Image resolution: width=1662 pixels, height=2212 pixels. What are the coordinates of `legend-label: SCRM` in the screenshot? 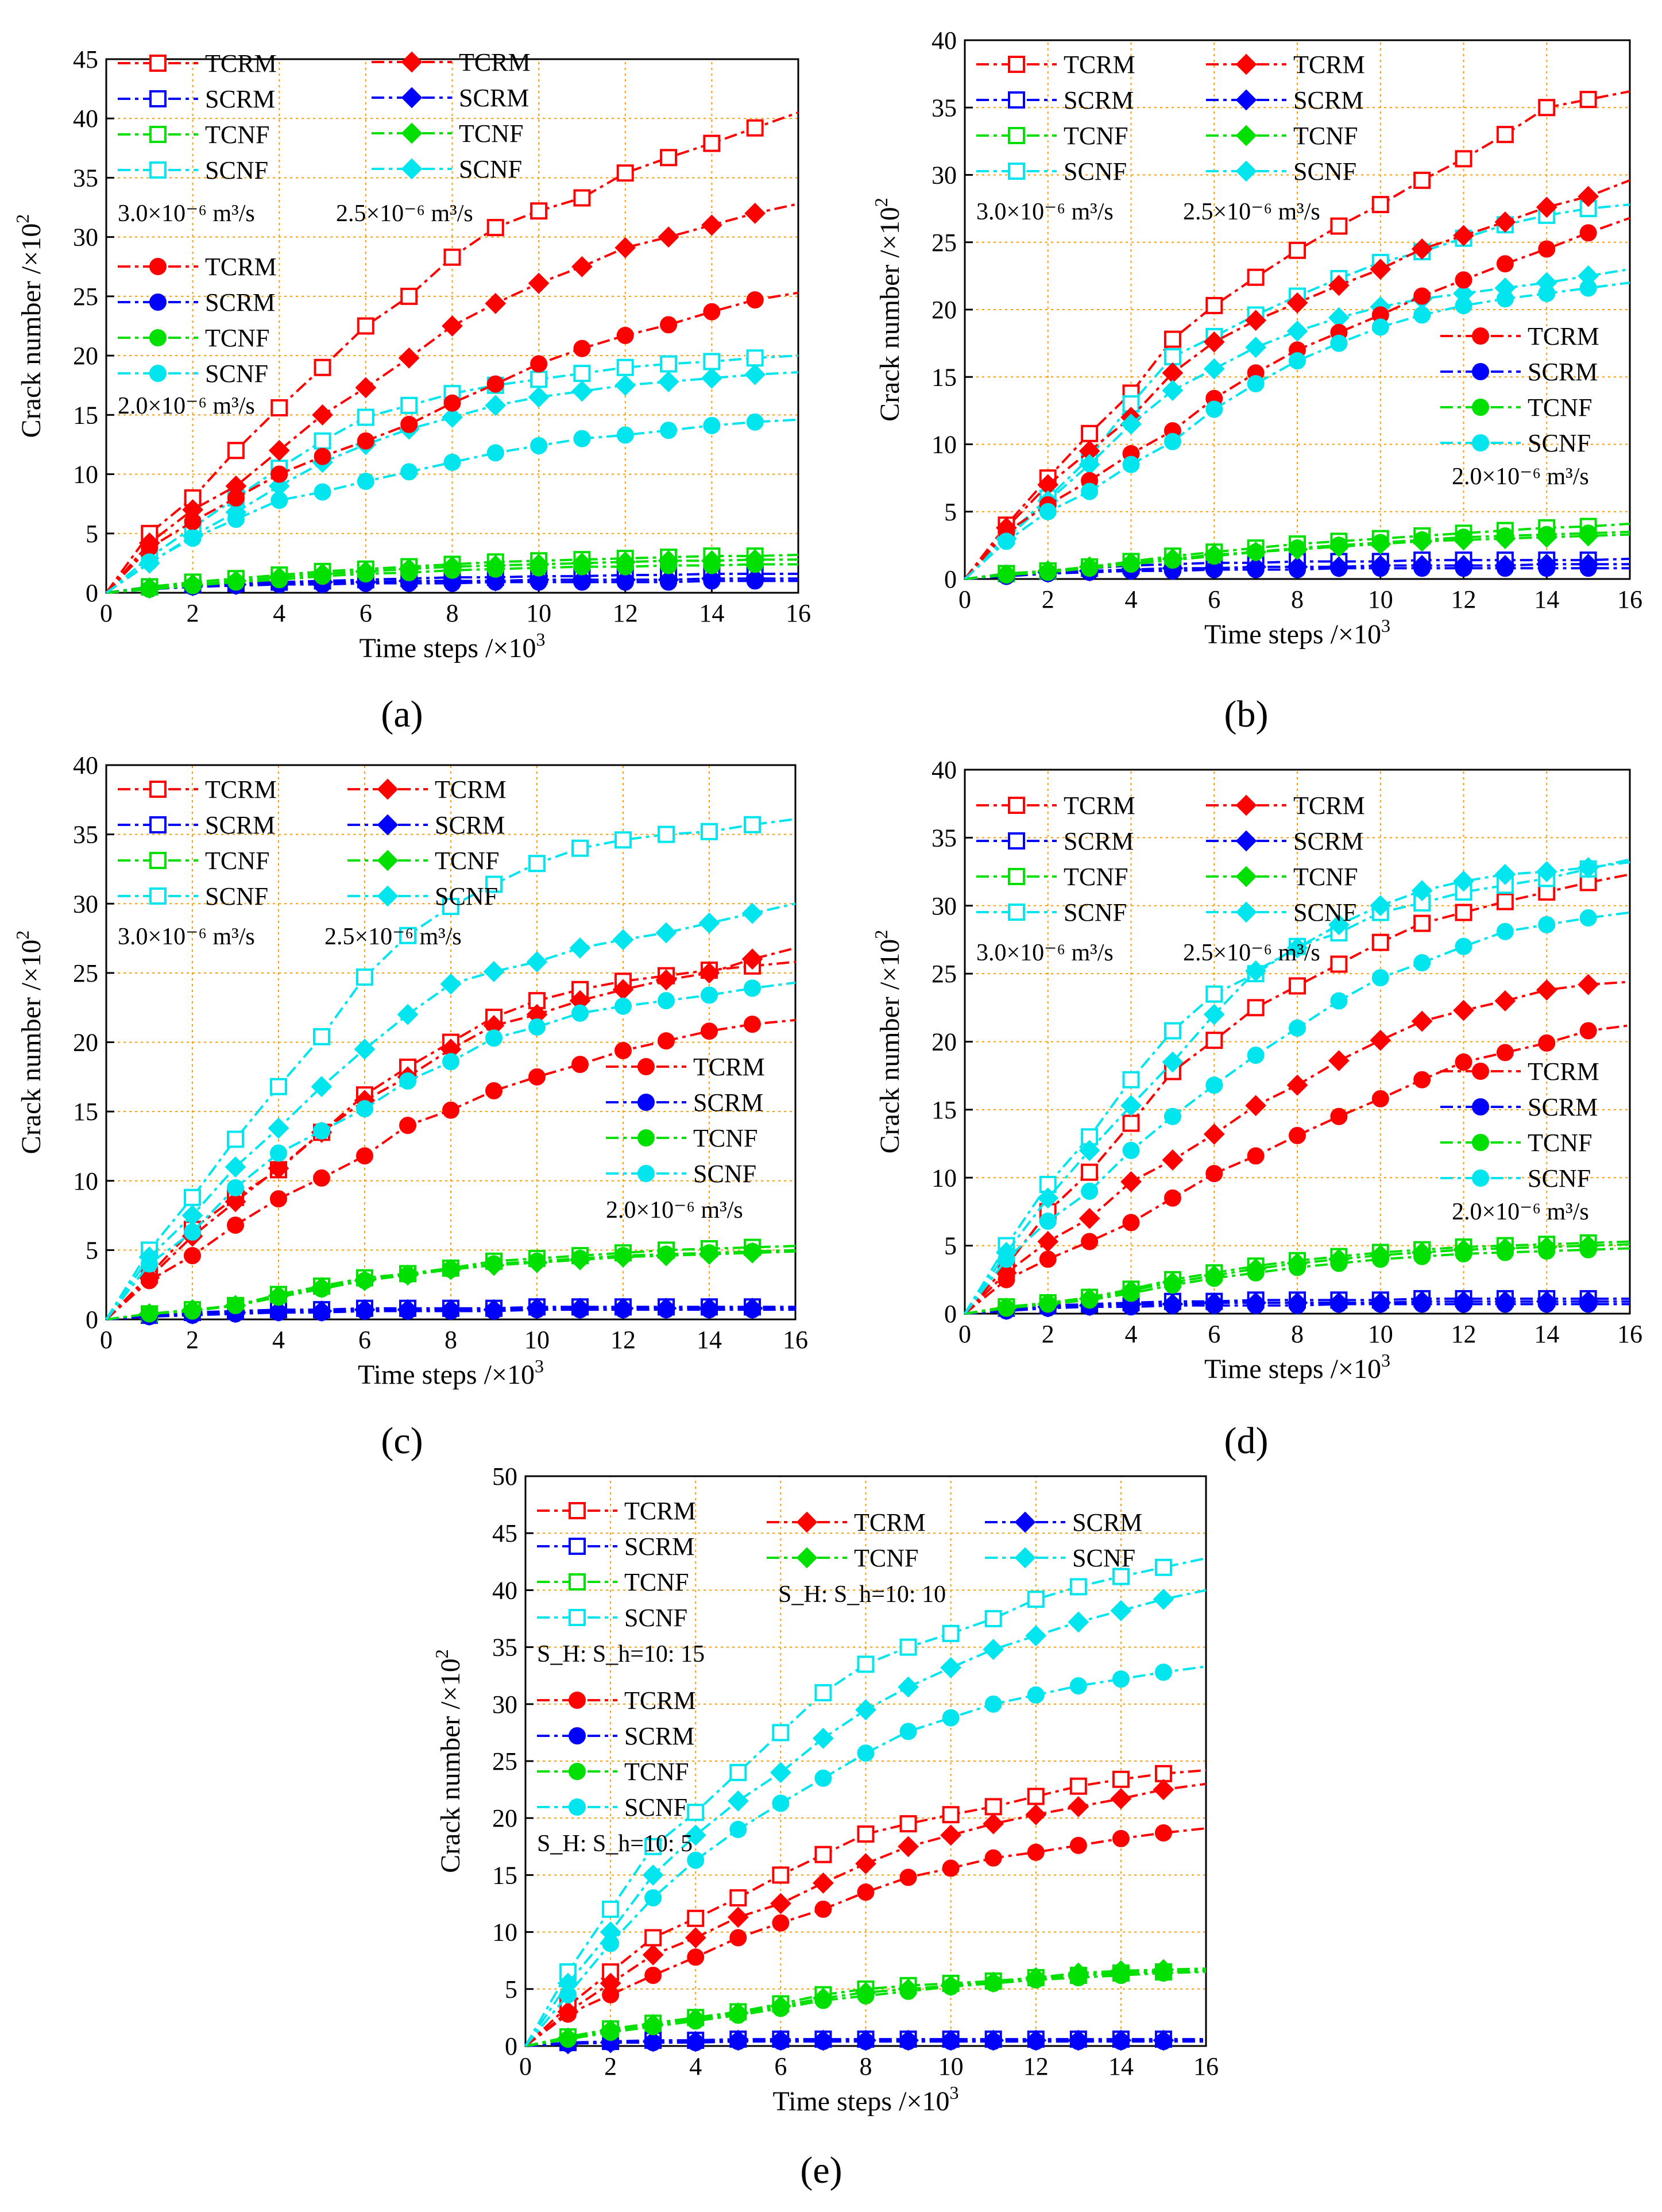 It's located at (1099, 100).